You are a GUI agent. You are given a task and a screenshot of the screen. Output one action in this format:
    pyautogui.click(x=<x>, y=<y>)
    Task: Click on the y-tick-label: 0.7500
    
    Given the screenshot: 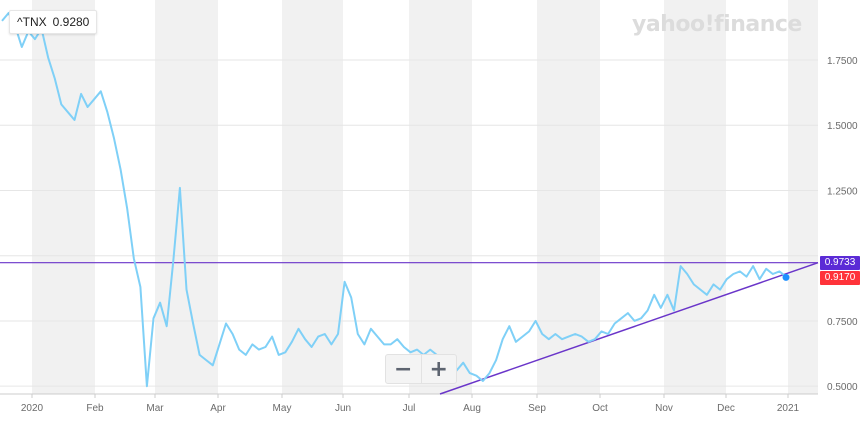 What is the action you would take?
    pyautogui.click(x=842, y=322)
    